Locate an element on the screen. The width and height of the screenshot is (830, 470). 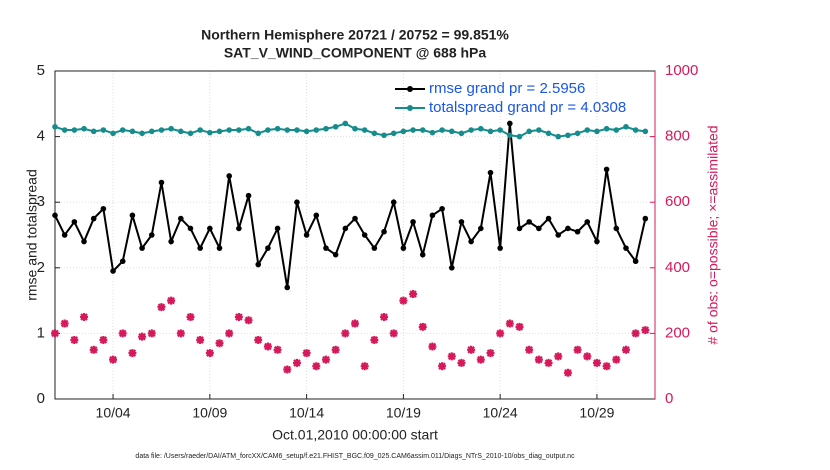
x-tick-label: 10/19 is located at coordinates (403, 413).